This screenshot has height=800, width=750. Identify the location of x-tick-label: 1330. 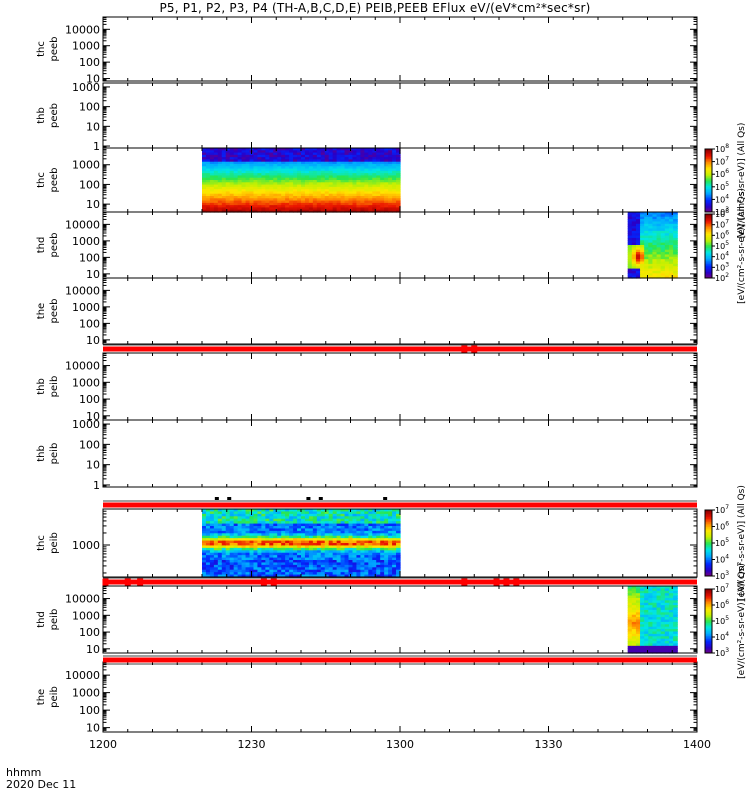
(549, 744).